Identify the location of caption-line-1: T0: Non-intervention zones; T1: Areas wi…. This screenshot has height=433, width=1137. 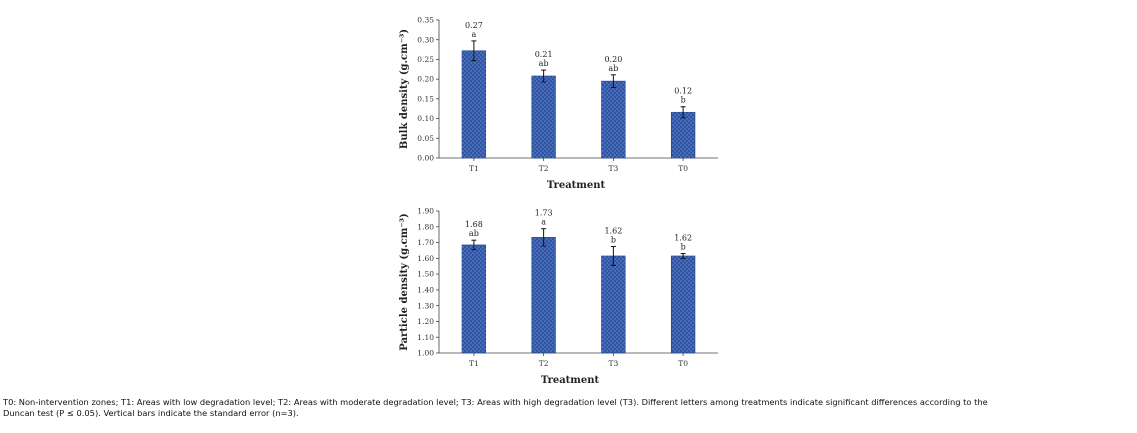
(495, 402).